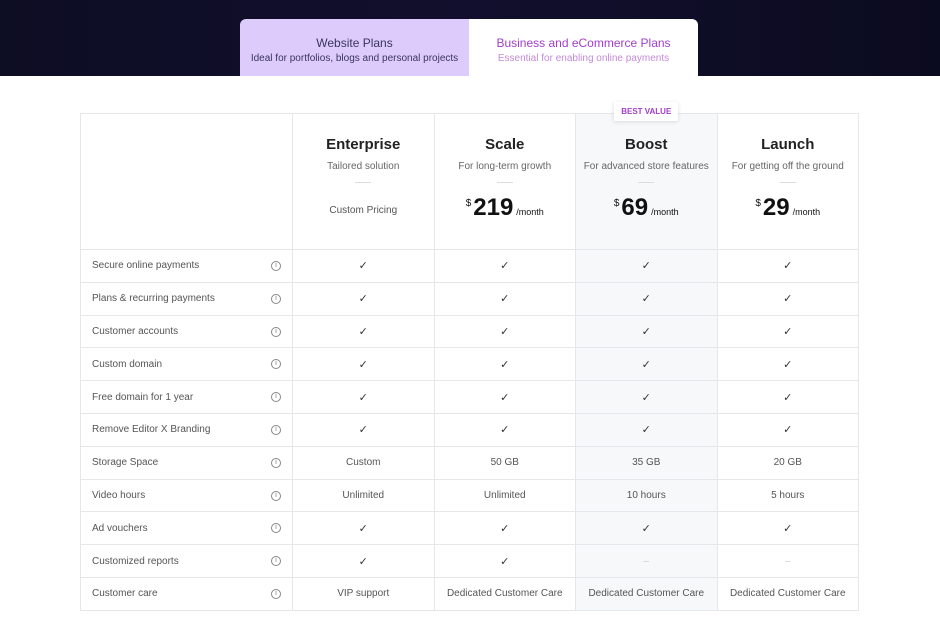  I want to click on plan-price: $219/month, so click(505, 208).